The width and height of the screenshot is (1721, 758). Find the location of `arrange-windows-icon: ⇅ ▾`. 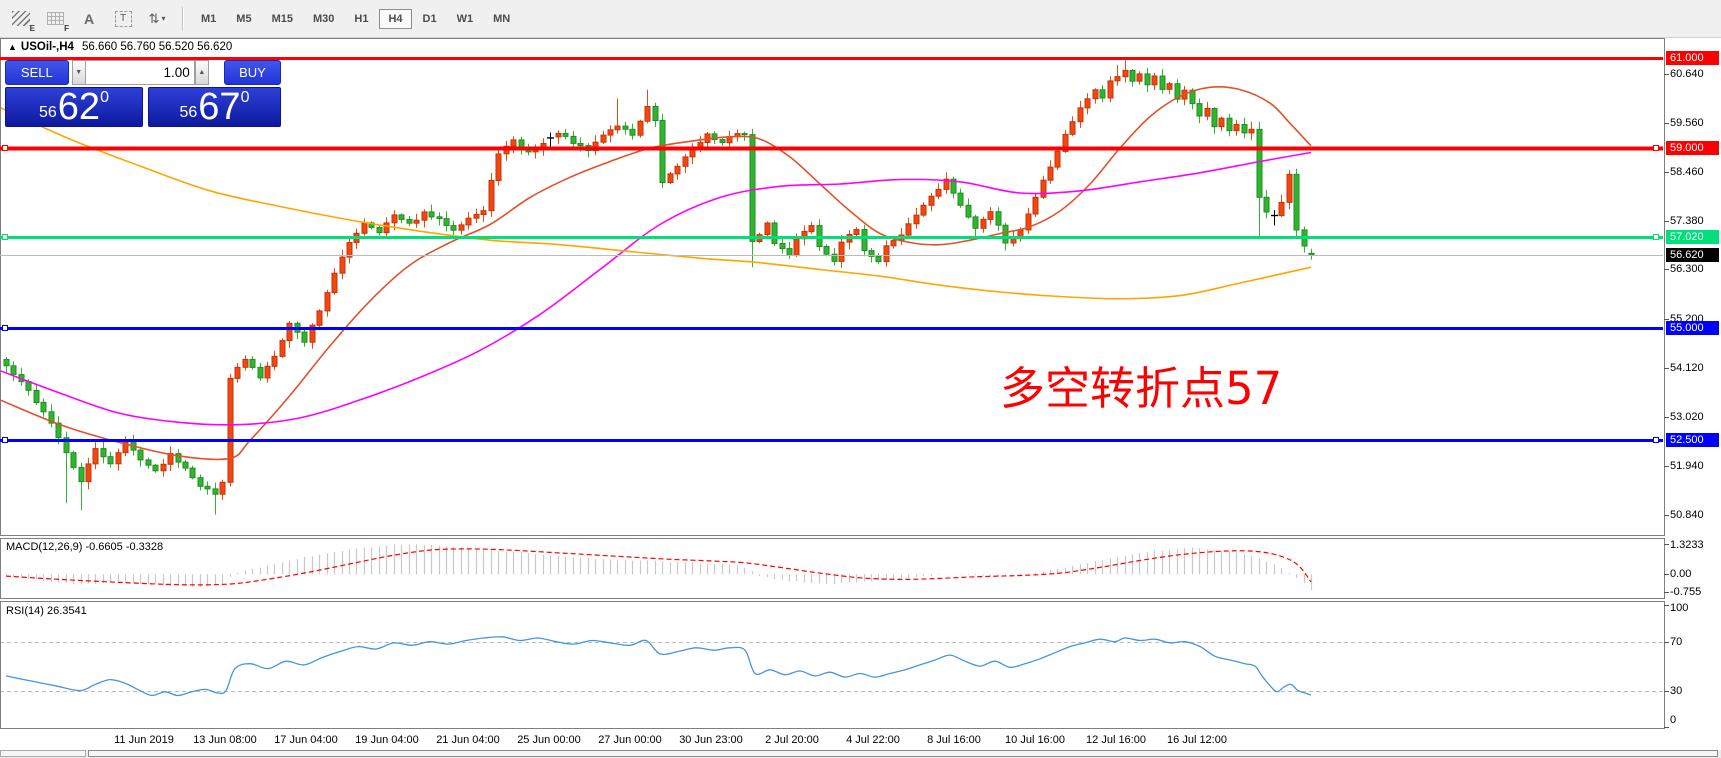

arrange-windows-icon: ⇅ ▾ is located at coordinates (157, 18).